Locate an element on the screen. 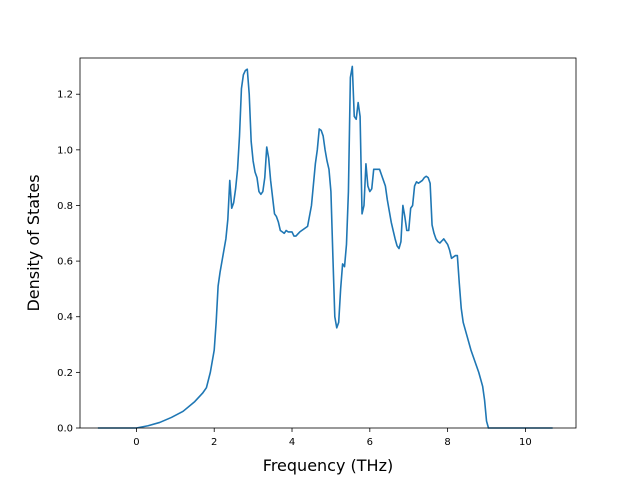 This screenshot has height=480, width=640. y-axis-ticks: 0.0 0.2 0.4 0.6 0.8 1.0 1.2 is located at coordinates (68, 262).